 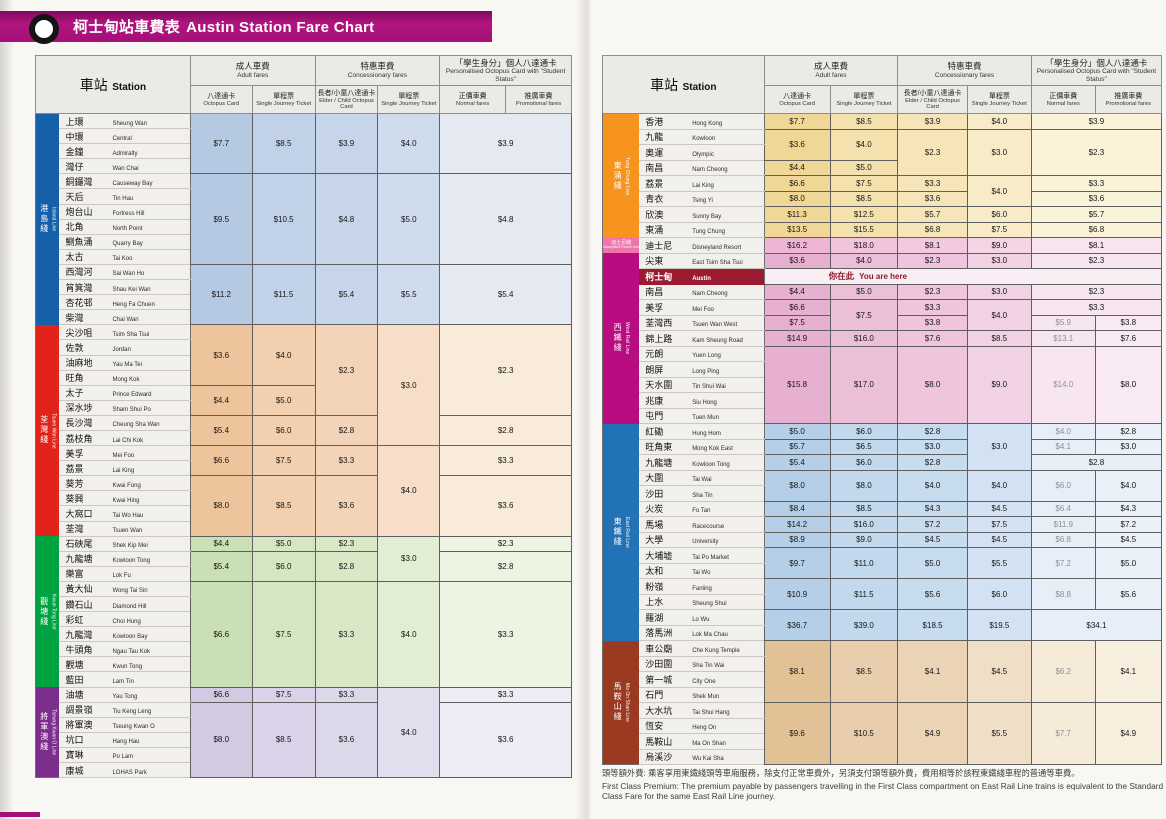 What do you see at coordinates (125, 513) in the screenshot?
I see `station-cell: 大窩口 Tai Wo Hau` at bounding box center [125, 513].